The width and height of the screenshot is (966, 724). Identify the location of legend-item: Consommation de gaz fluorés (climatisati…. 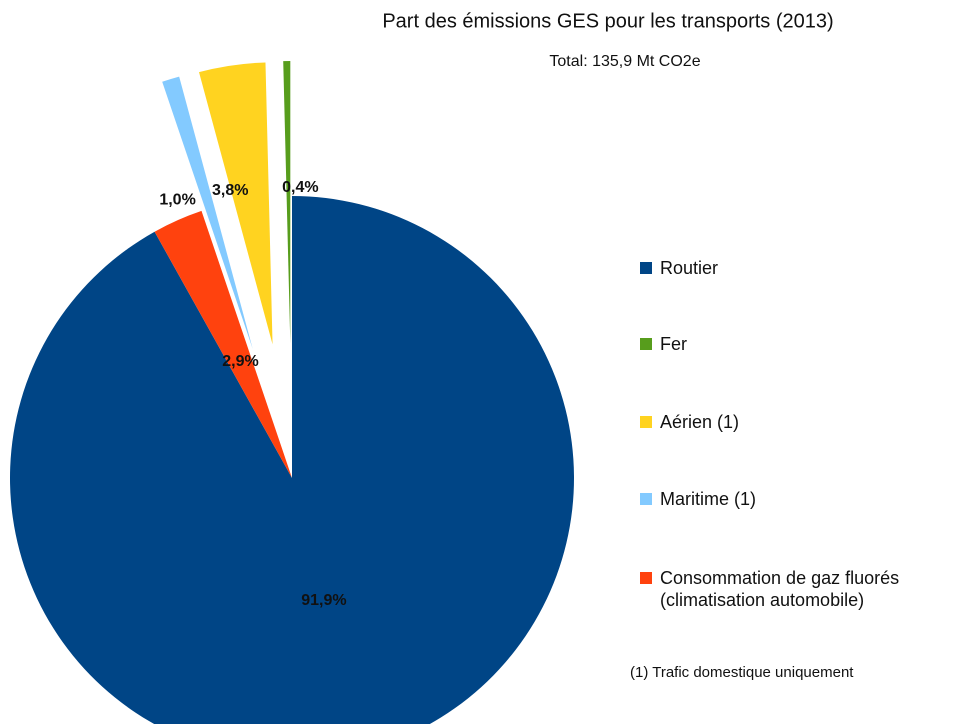
(769, 589).